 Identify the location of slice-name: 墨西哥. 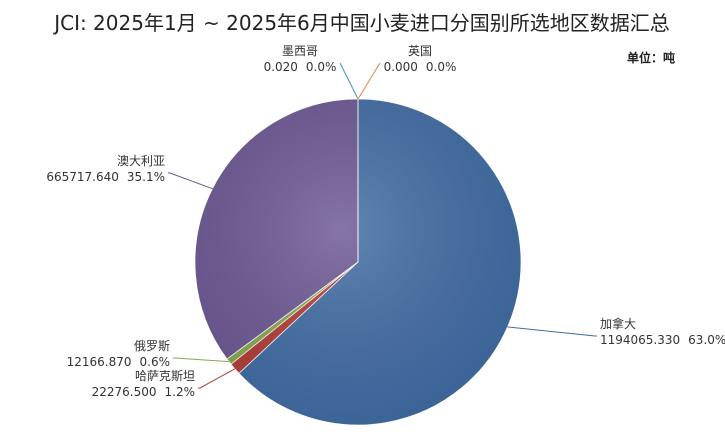
(300, 51).